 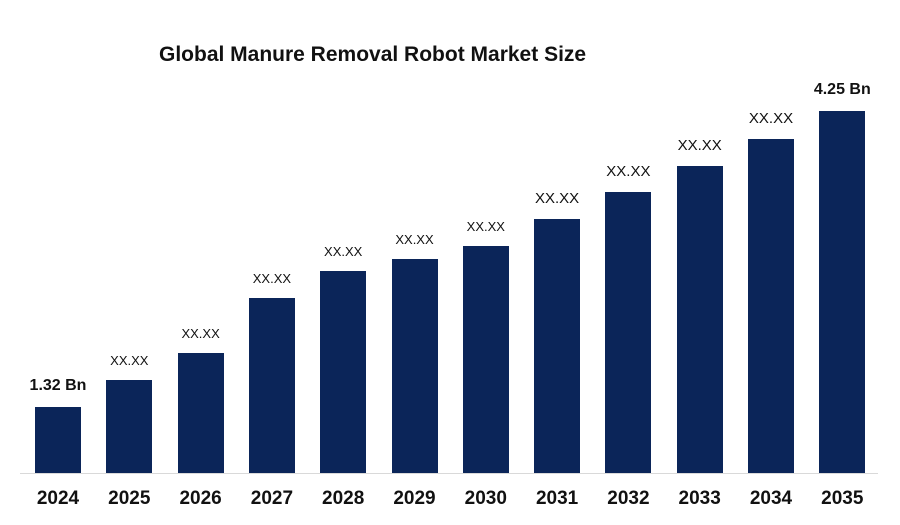 I want to click on x-tick-2024: 2024, so click(x=58, y=498).